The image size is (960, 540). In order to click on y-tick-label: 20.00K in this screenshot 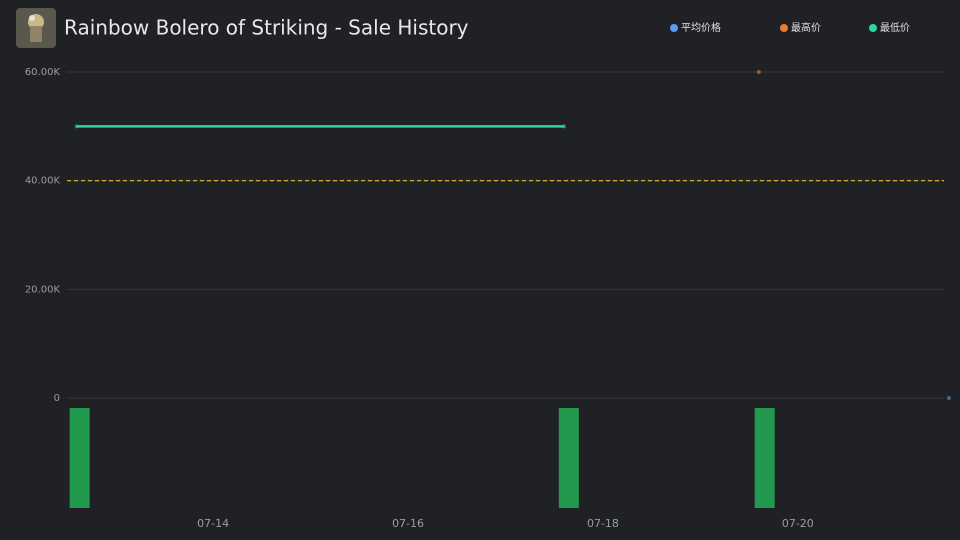, I will do `click(43, 289)`.